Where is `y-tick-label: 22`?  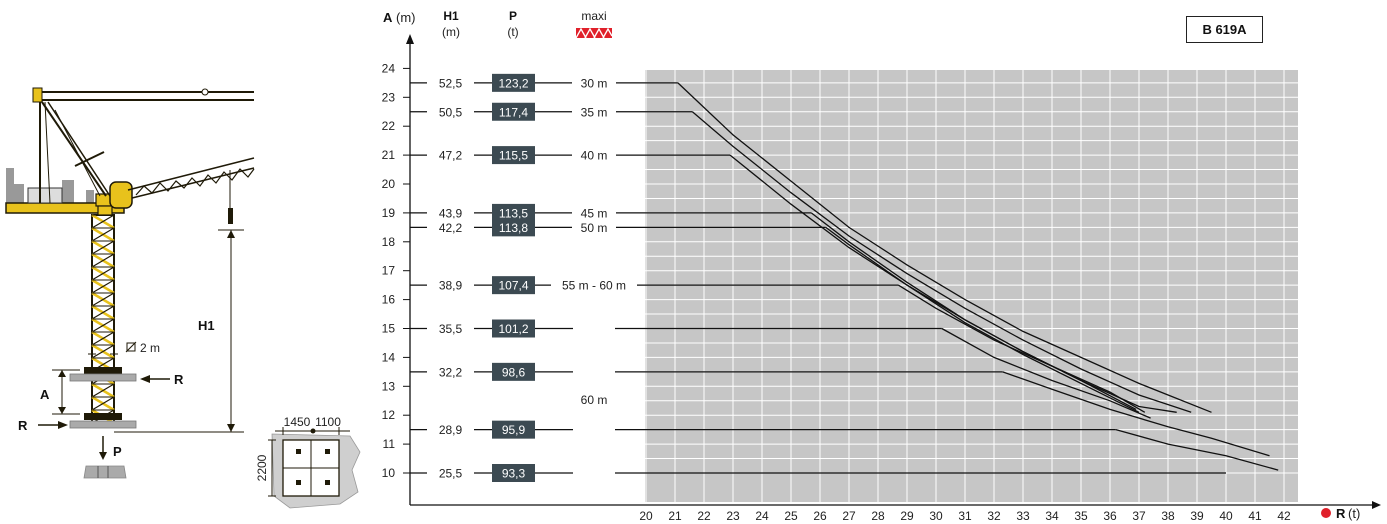
y-tick-label: 22 is located at coordinates (389, 126).